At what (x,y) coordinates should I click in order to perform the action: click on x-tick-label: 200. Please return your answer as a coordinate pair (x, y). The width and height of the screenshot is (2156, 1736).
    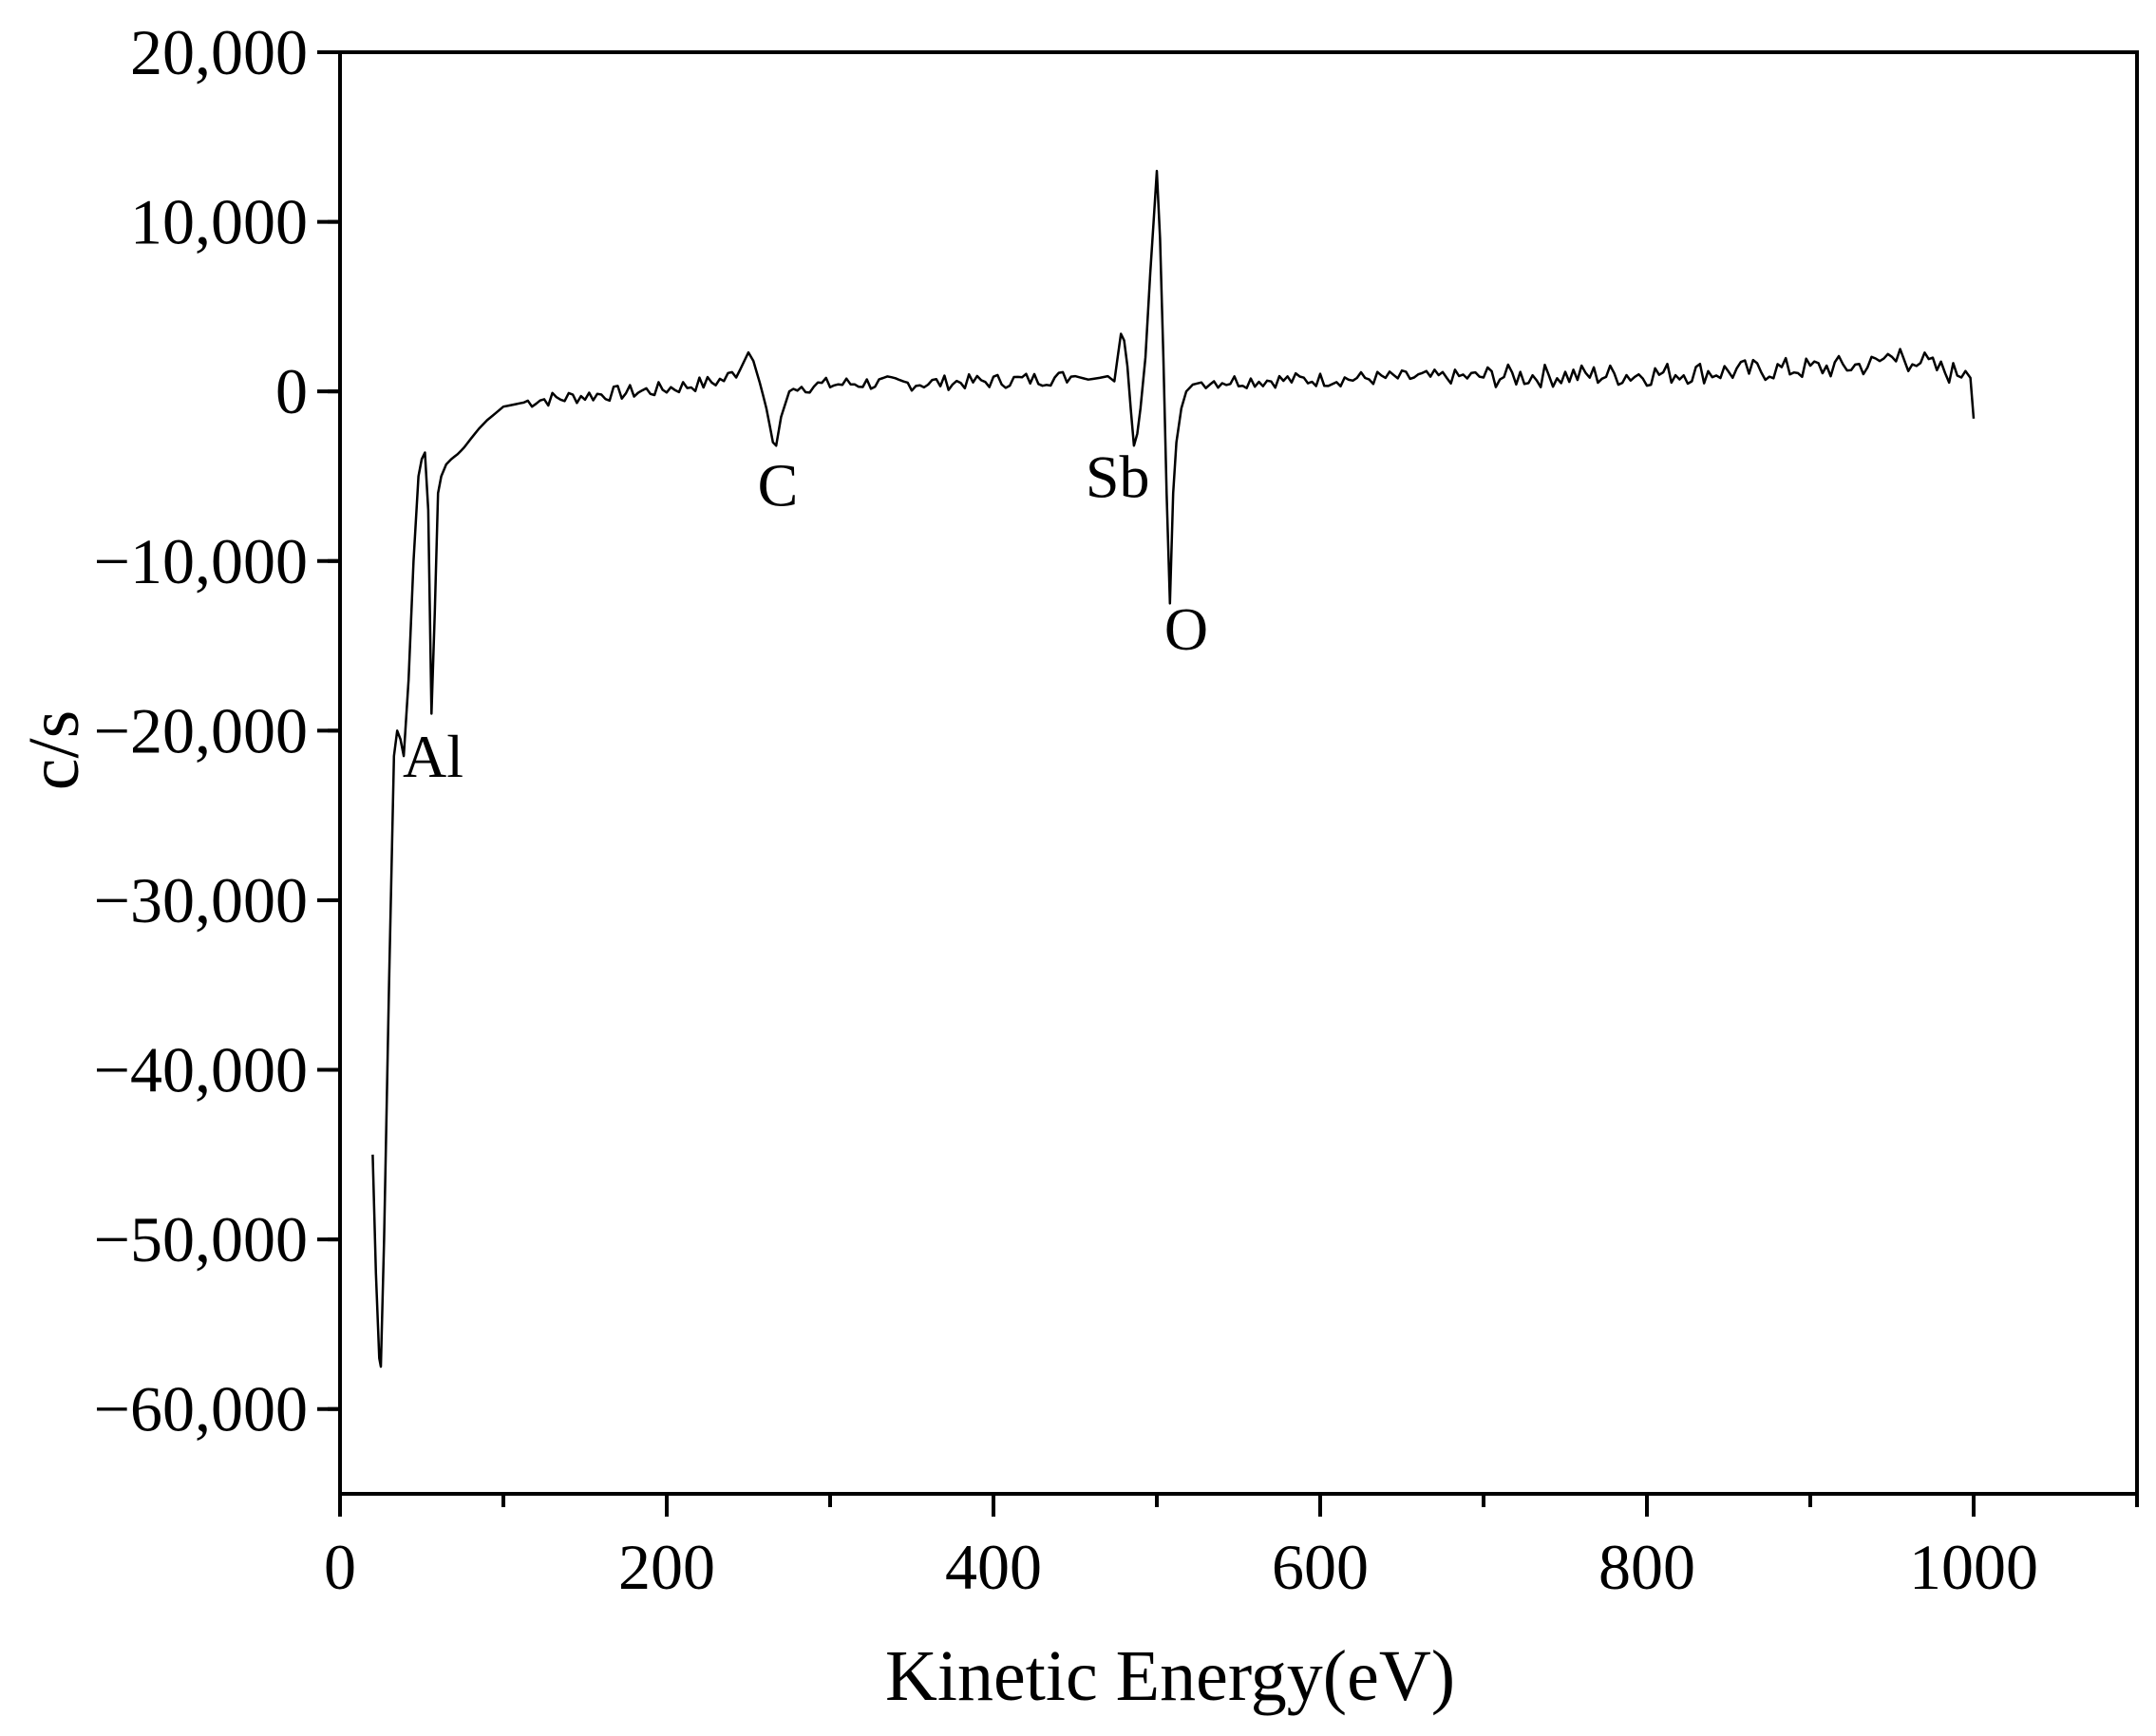
    Looking at the image, I should click on (666, 1567).